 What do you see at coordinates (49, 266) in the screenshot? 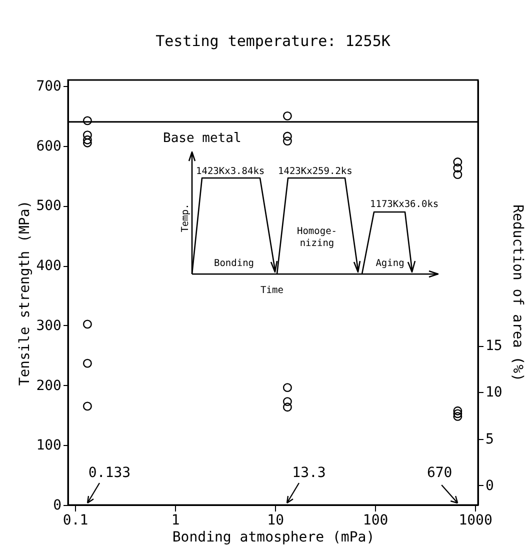
I see `y-tick-label: 400` at bounding box center [49, 266].